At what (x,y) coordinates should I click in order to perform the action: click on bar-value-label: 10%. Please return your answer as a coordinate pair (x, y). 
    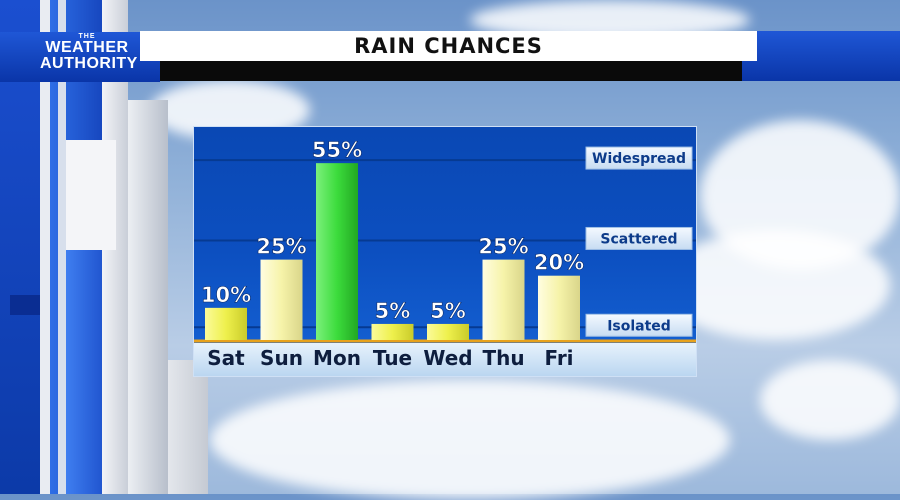
    Looking at the image, I should click on (226, 295).